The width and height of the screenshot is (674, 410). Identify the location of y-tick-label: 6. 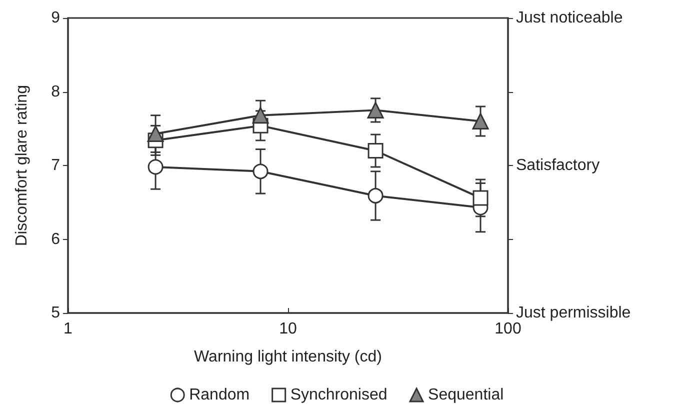
(55, 239).